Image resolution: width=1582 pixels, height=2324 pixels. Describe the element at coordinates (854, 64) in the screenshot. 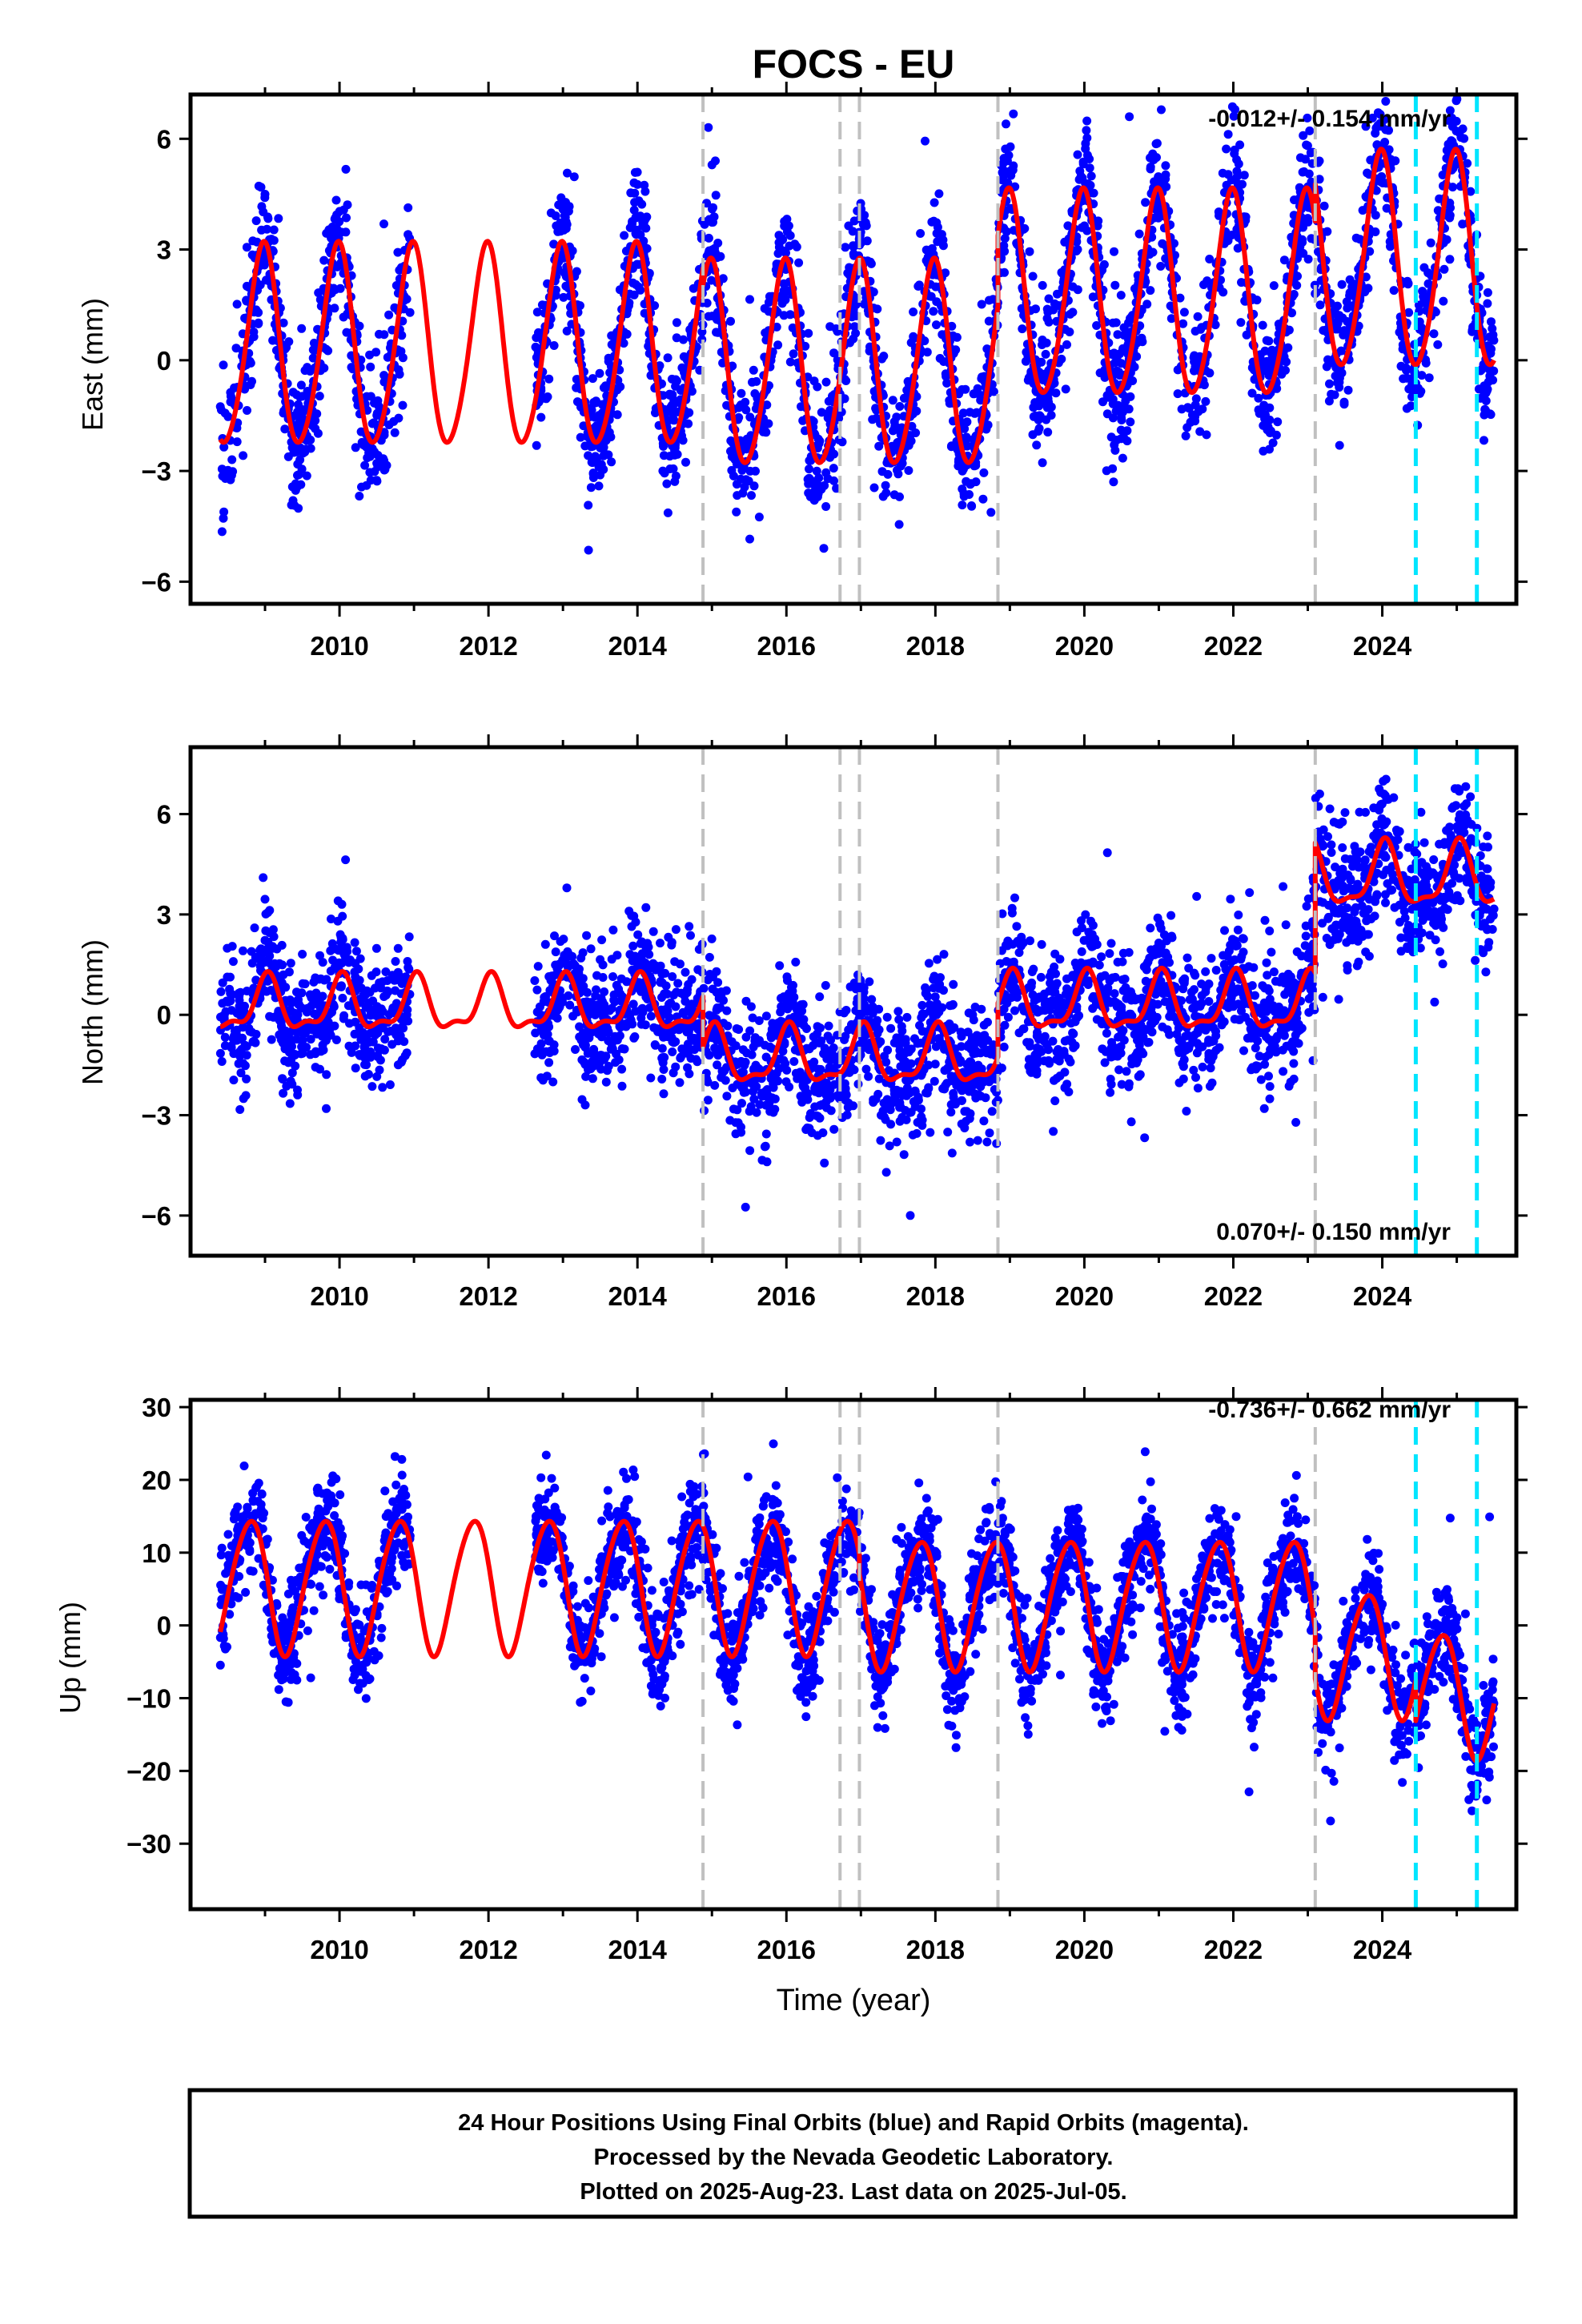

I see `figure-title: FOCS - EU` at that location.